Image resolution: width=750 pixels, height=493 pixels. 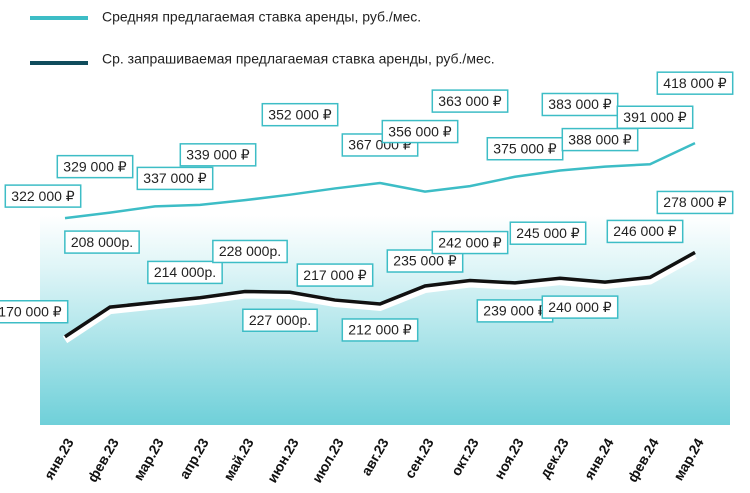 I want to click on x-tick-label: мар.24, so click(x=688, y=459).